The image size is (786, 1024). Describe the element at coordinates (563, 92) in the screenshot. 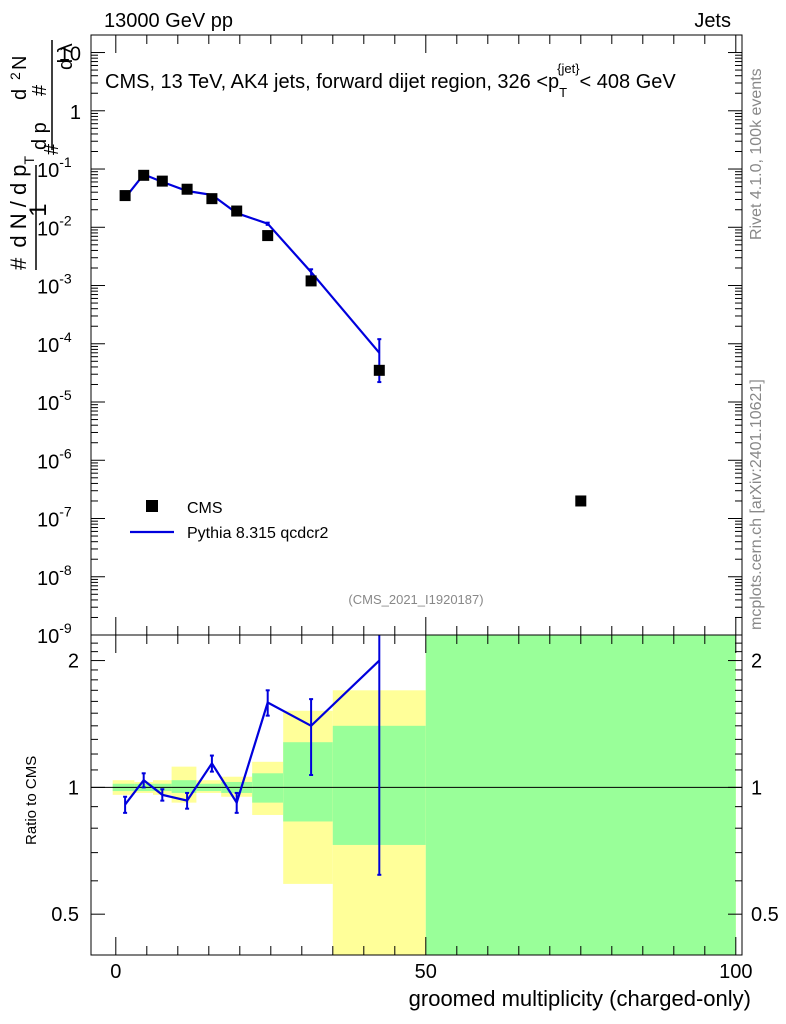

I see `title-sub: T` at that location.